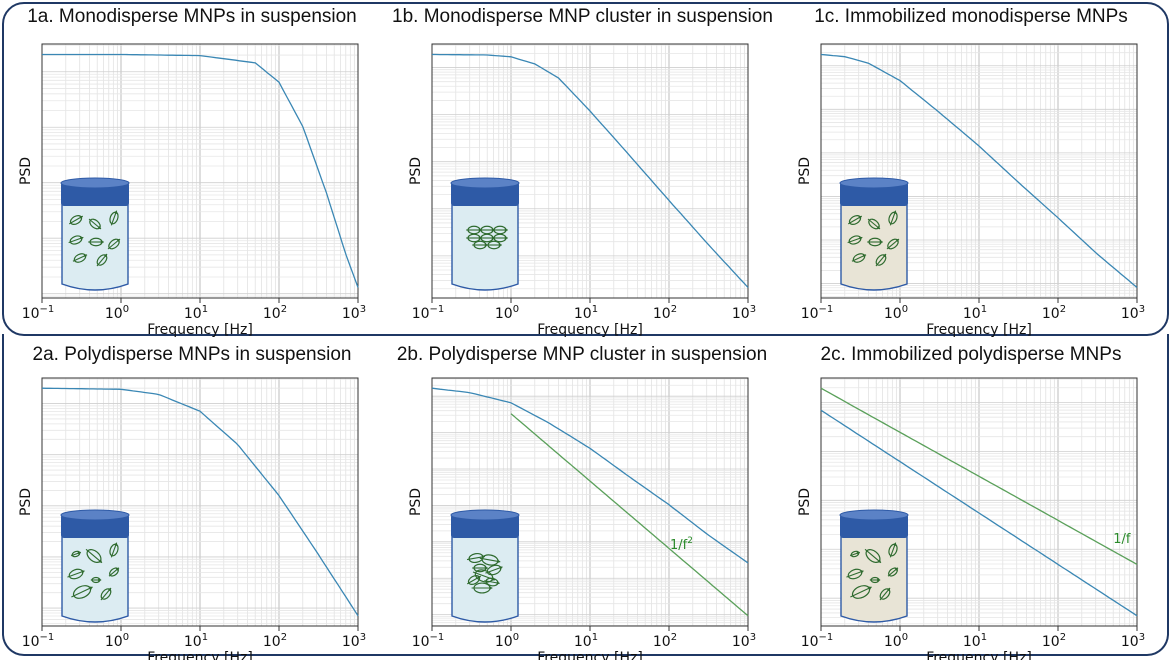  What do you see at coordinates (485, 526) in the screenshot?
I see `vial-cap` at bounding box center [485, 526].